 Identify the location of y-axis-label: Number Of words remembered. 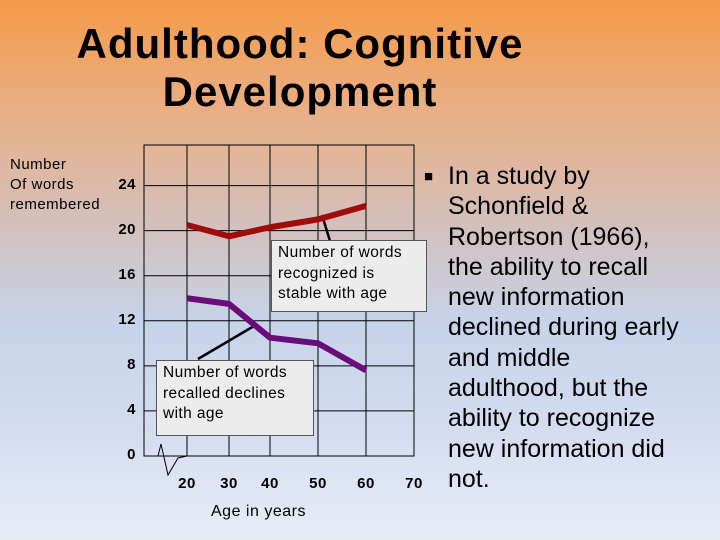
(55, 185).